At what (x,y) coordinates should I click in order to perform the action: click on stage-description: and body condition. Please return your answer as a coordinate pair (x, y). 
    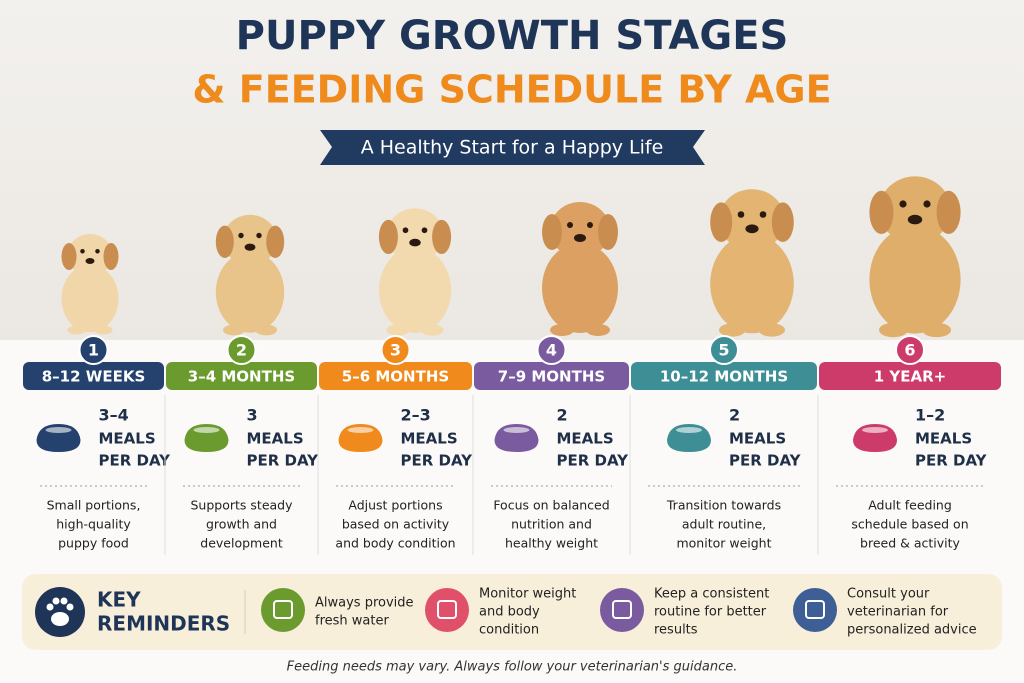
    Looking at the image, I should click on (395, 543).